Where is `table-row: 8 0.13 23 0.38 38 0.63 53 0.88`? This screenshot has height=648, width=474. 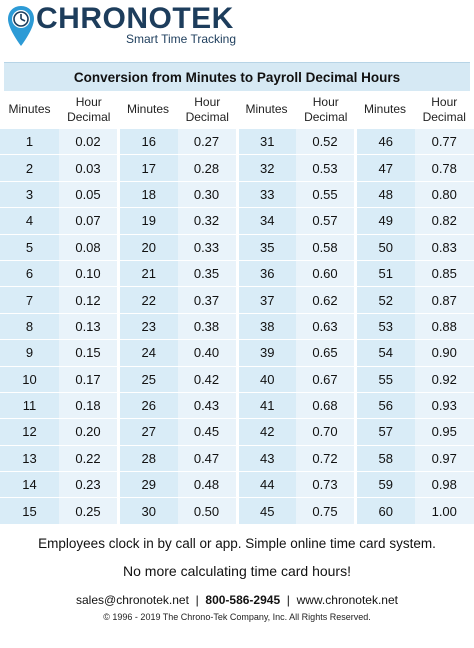 table-row: 8 0.13 23 0.38 38 0.63 53 0.88 is located at coordinates (237, 326).